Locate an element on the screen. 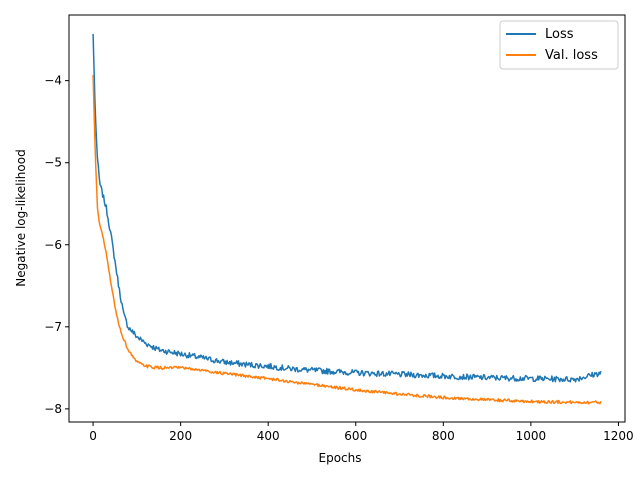  x-tick-label: 800 is located at coordinates (443, 436).